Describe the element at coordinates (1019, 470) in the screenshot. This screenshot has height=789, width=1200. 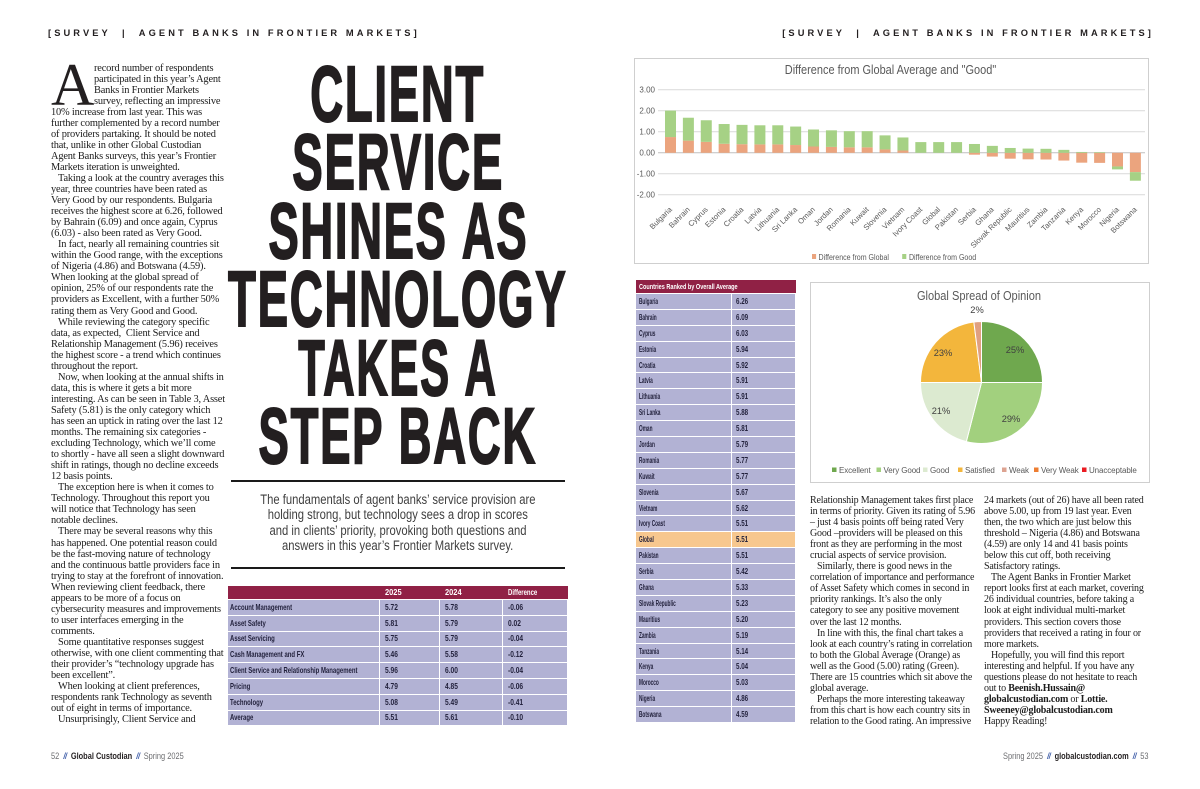
I see `svg-text: Weak` at that location.